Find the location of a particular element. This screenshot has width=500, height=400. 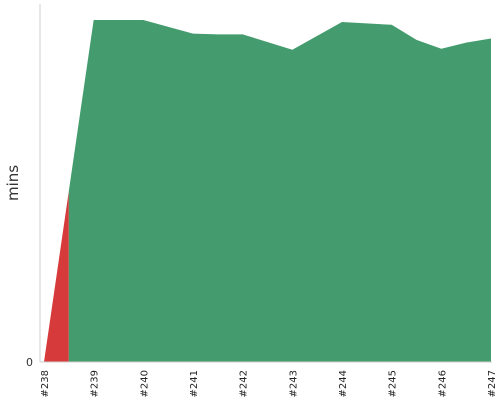

x-tick-label: #240 is located at coordinates (144, 383).